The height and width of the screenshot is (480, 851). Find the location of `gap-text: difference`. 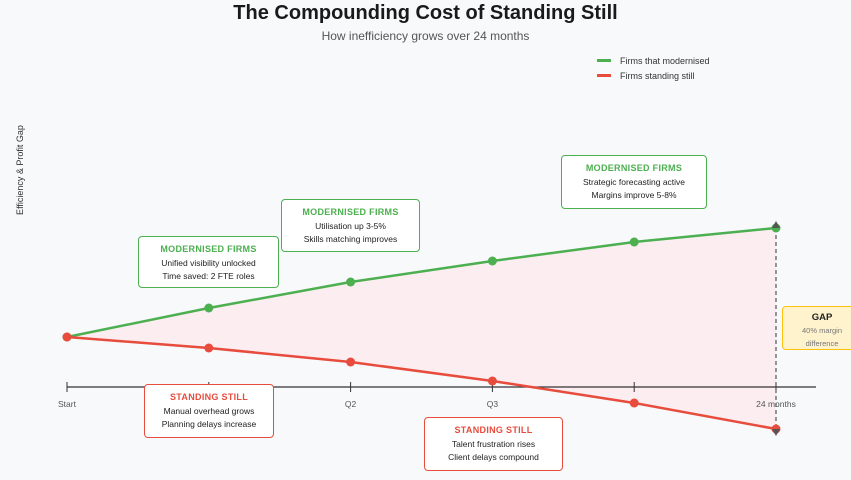

gap-text: difference is located at coordinates (822, 343).